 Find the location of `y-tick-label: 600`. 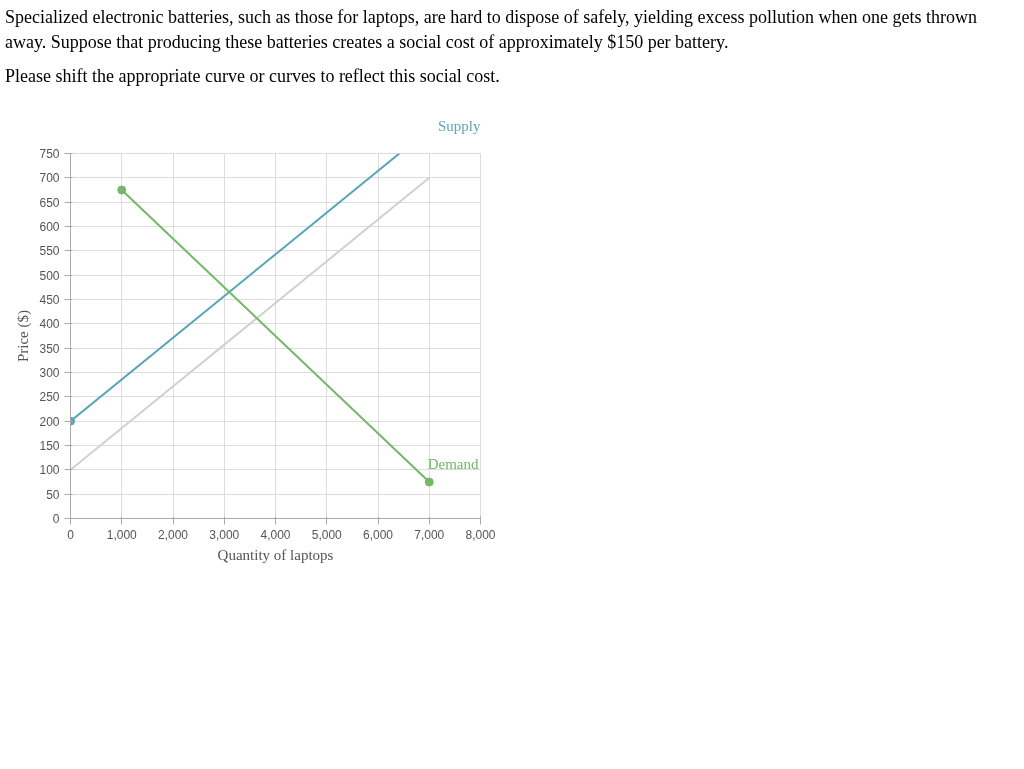

y-tick-label: 600 is located at coordinates (49, 227).